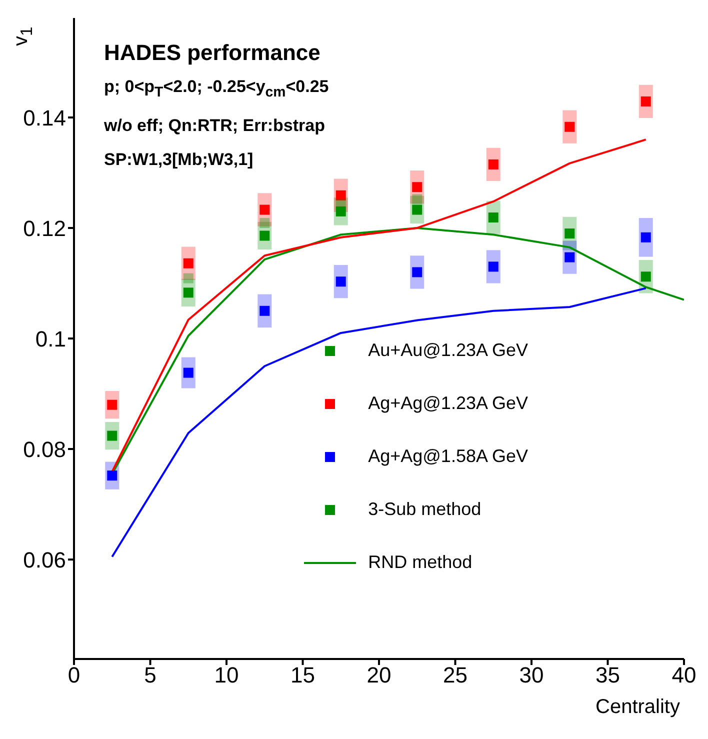  Describe the element at coordinates (44, 117) in the screenshot. I see `y-tick-label: 0.14` at that location.